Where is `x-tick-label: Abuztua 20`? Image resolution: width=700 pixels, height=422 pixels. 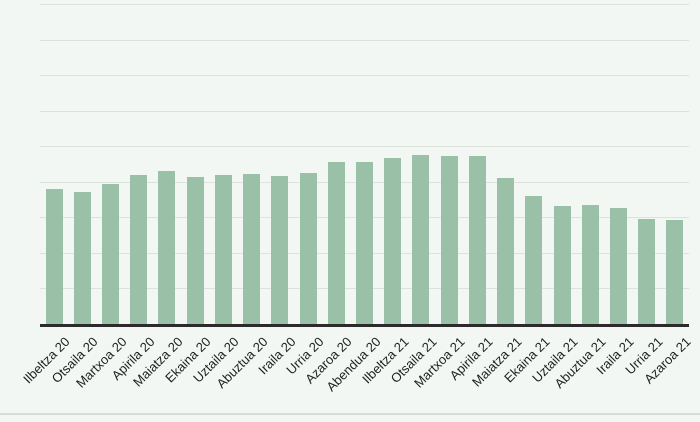
x-tick-label: Abuztua 20 is located at coordinates (242, 363).